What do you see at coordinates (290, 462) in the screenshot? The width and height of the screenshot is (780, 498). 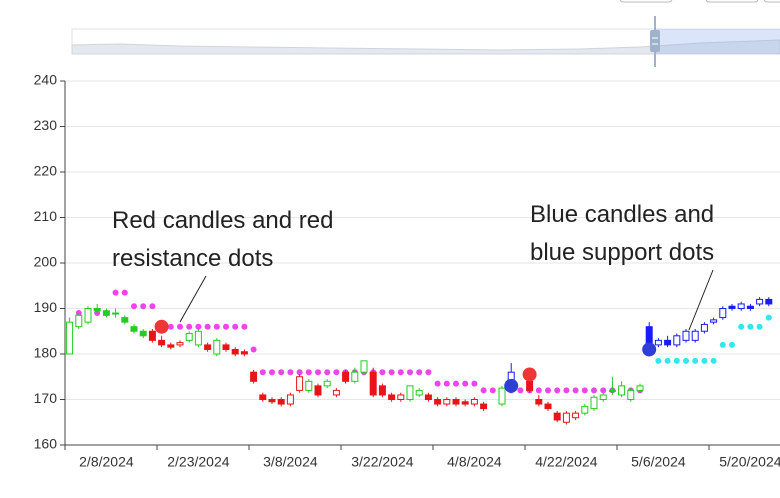 I see `x-tick-label: 3/8/2024` at bounding box center [290, 462].